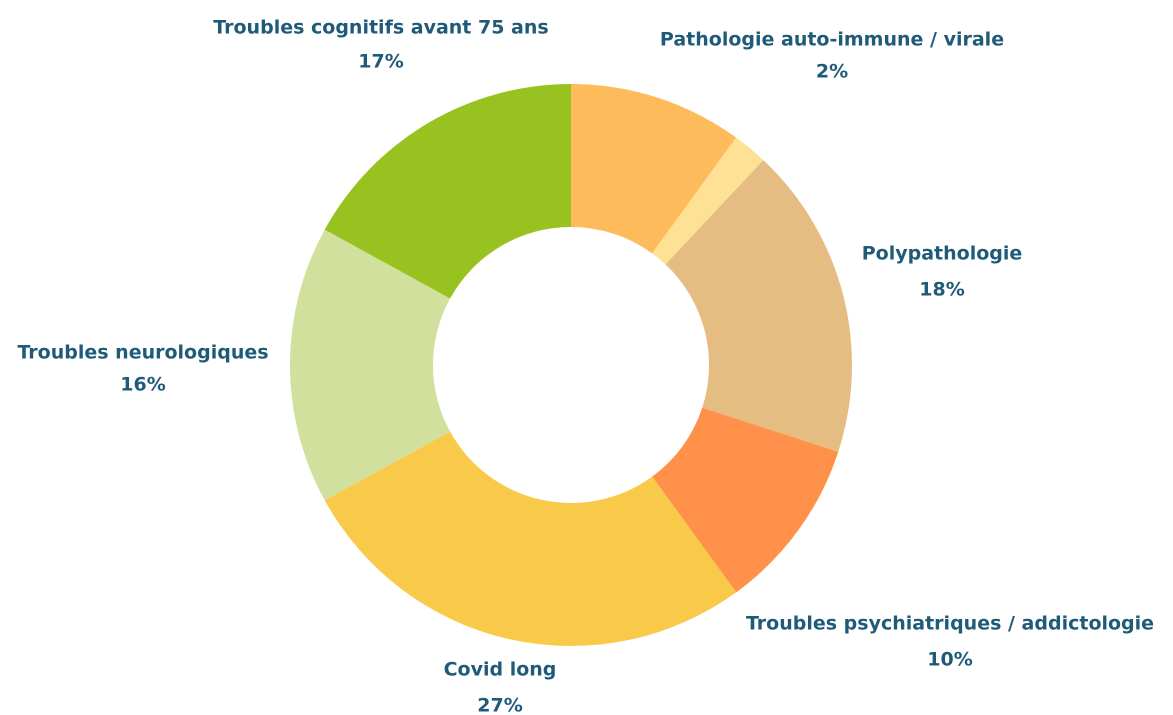 The image size is (1173, 715). I want to click on segment-label: Troubles psychiatriques / addictologie, so click(950, 624).